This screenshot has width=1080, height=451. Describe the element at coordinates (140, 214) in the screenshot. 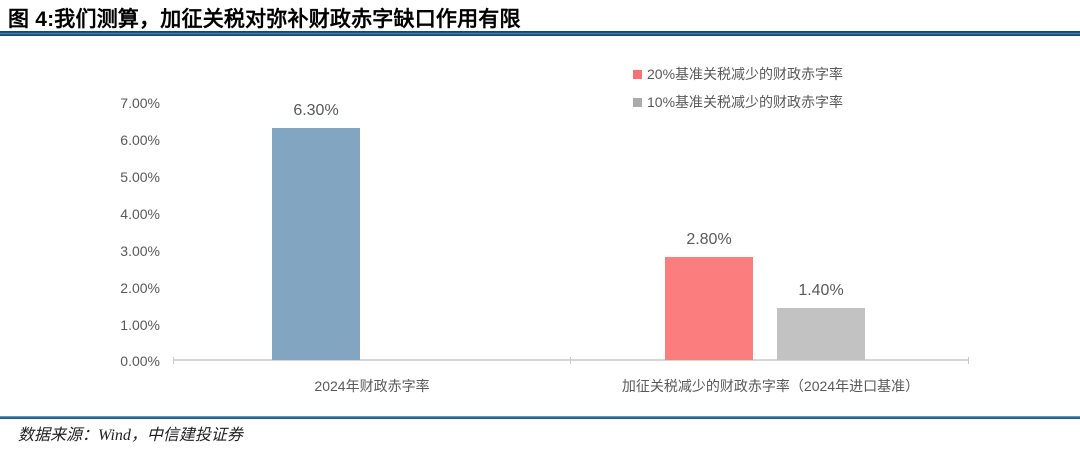

I see `y-axis-tick-label: 4.00%` at that location.